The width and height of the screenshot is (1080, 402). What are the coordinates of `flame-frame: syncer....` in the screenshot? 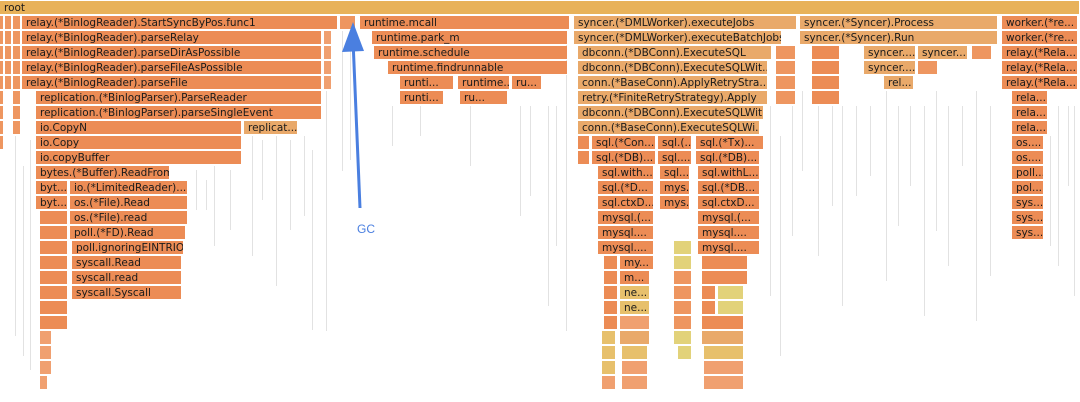 It's located at (890, 53).